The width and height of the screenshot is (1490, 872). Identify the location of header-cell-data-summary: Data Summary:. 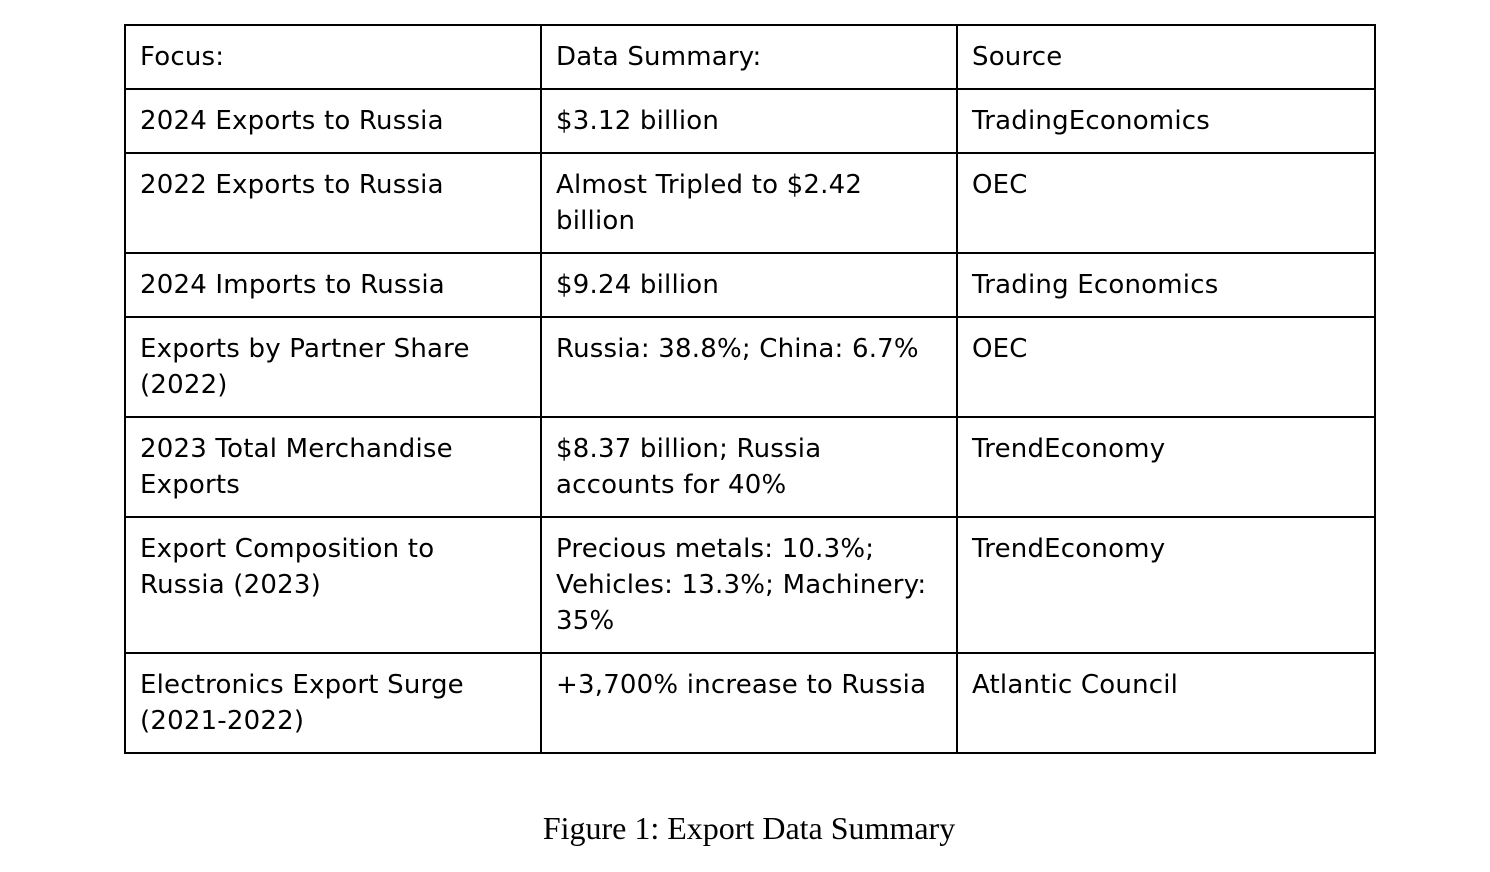
(749, 57).